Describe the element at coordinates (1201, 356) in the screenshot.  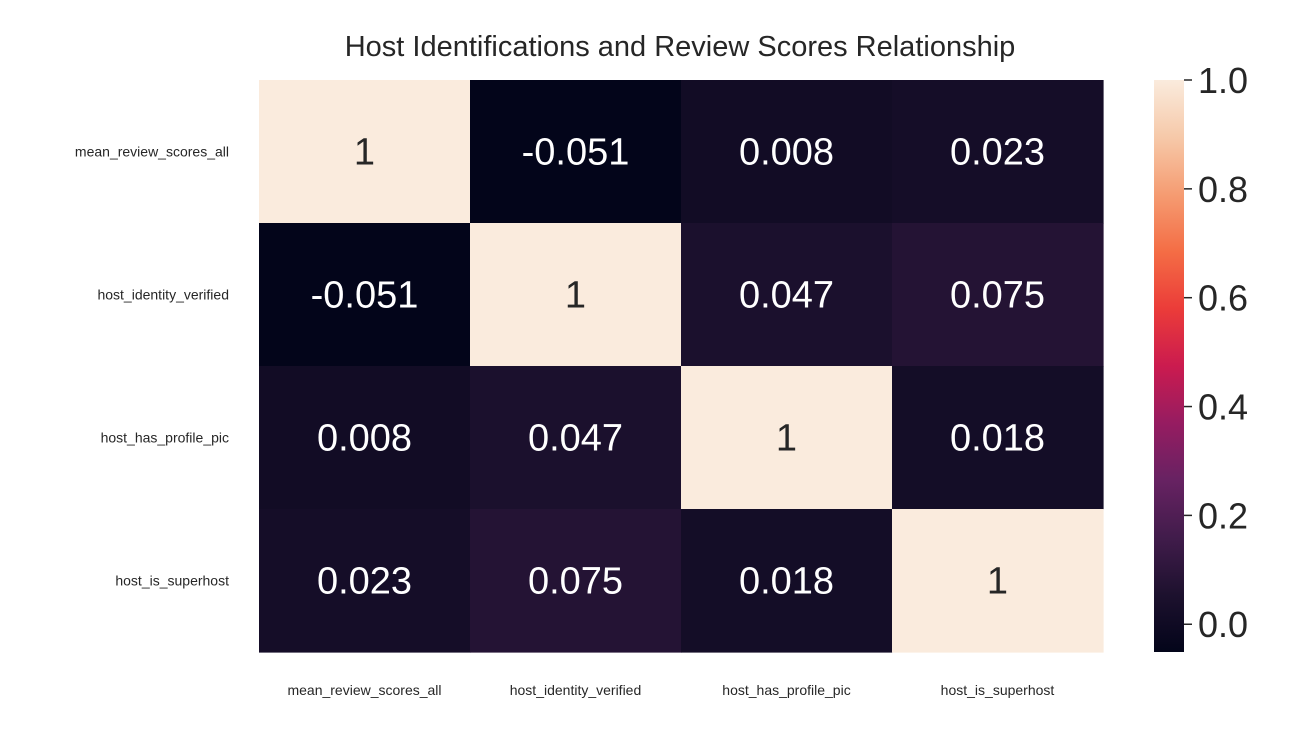
I see `colorbar: 0.0 0.2 0.4 0.6 0.8 1.0` at that location.